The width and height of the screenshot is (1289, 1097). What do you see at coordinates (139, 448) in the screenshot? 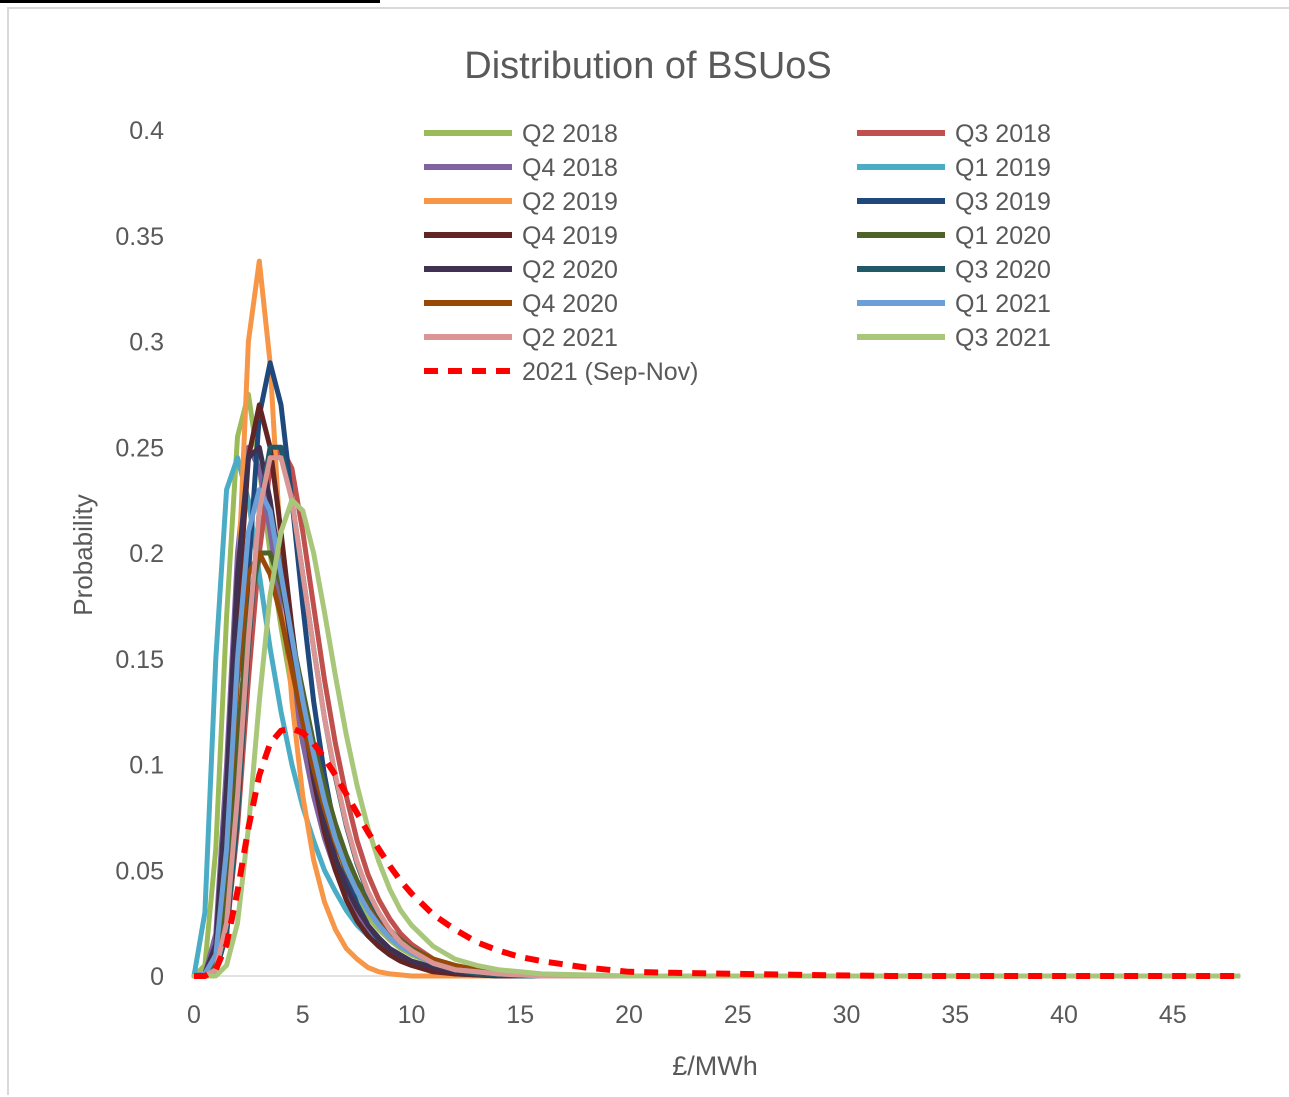
I see `y-tick-label: 0.25` at bounding box center [139, 448].